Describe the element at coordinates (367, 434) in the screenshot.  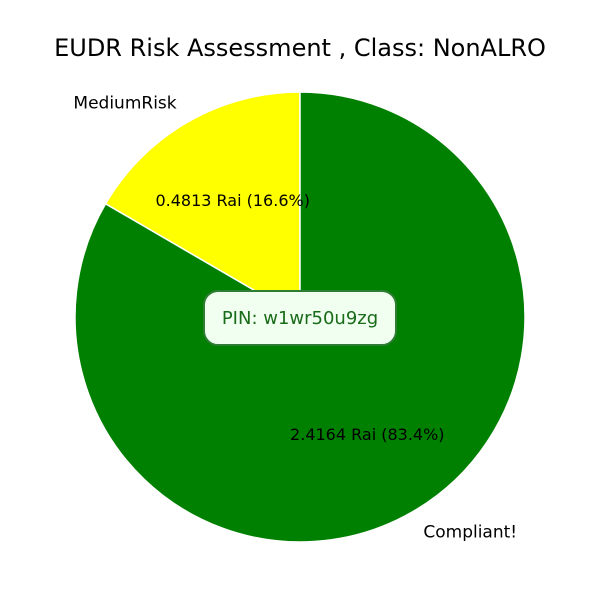
I see `slice-value-label: 2.4164 Rai (83.4%)` at that location.